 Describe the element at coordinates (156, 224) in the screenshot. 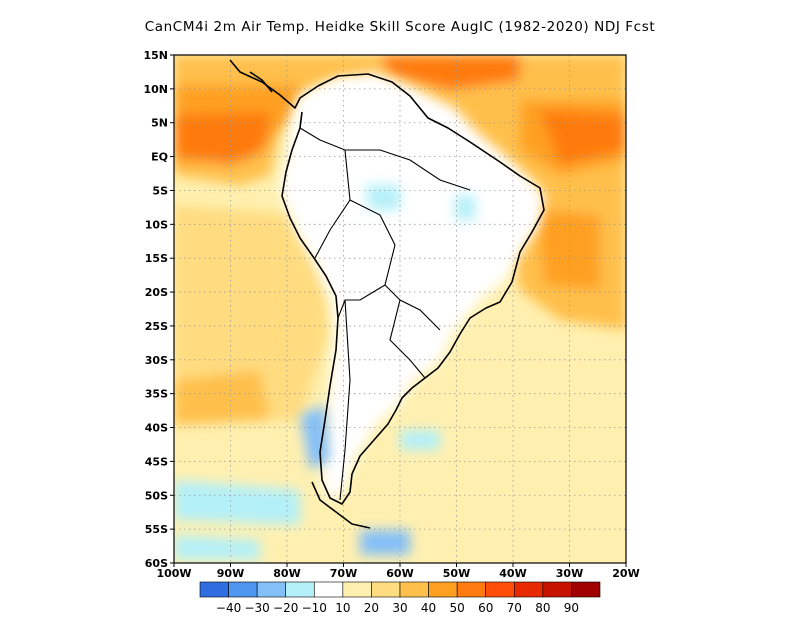

I see `lat-tick-label: 10S` at that location.